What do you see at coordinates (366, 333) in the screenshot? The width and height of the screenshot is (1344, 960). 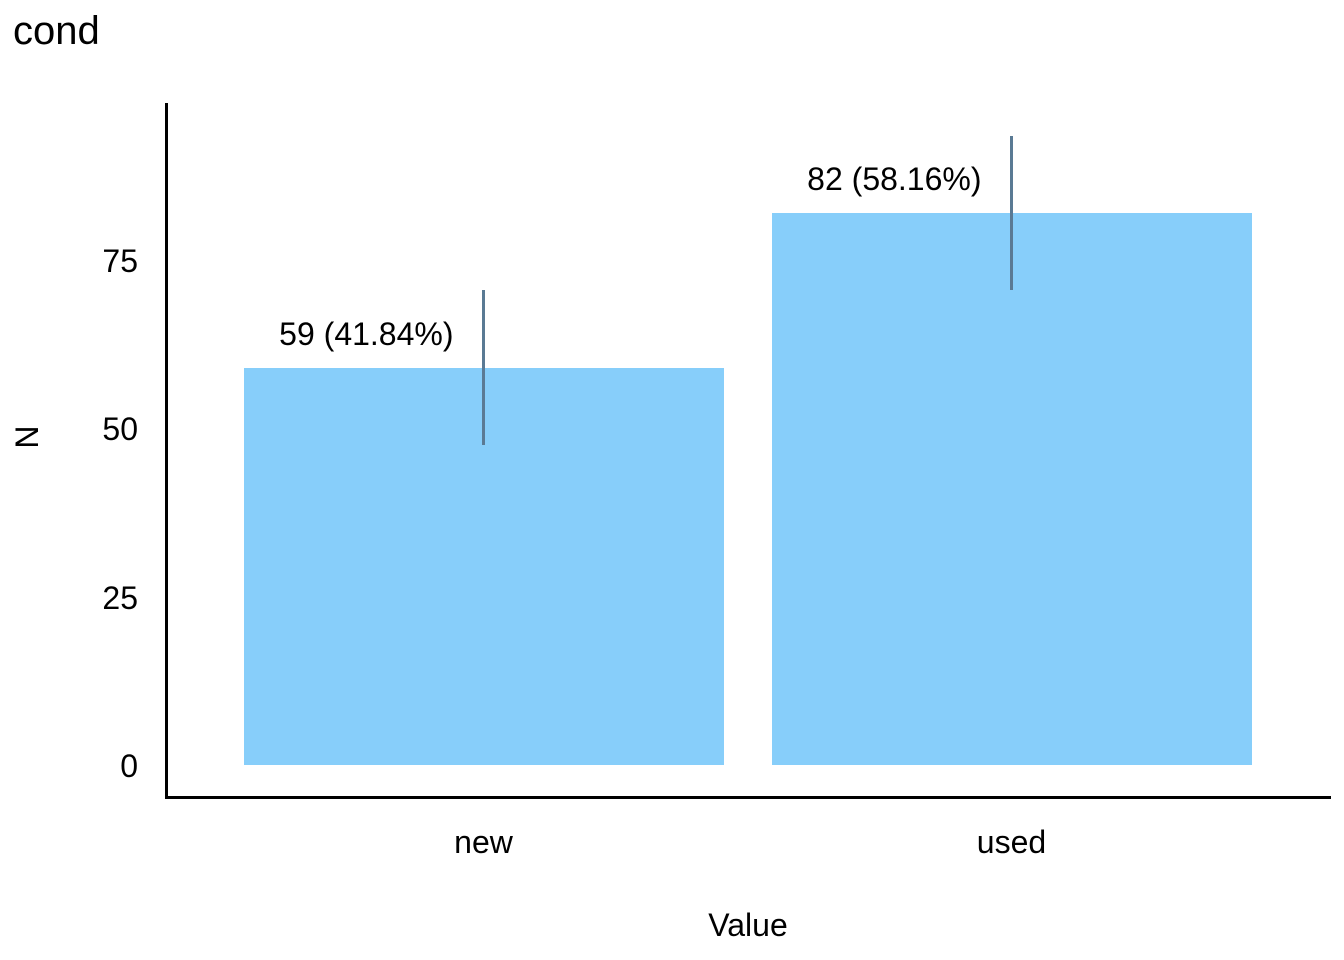 I see `bar-value-label-new: 59 (41.84%)` at bounding box center [366, 333].